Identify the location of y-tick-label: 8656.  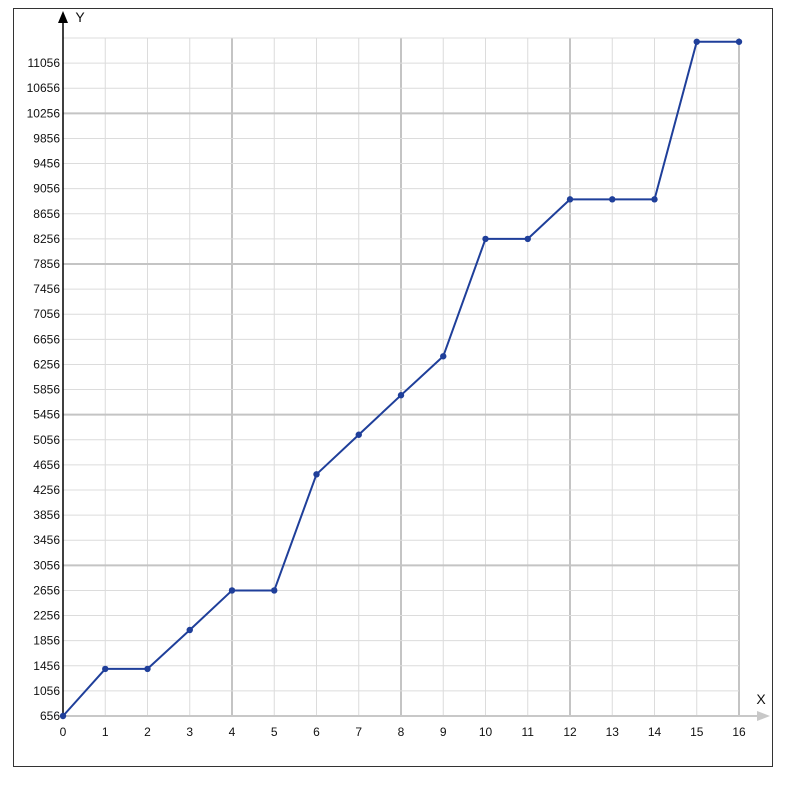
(46, 214).